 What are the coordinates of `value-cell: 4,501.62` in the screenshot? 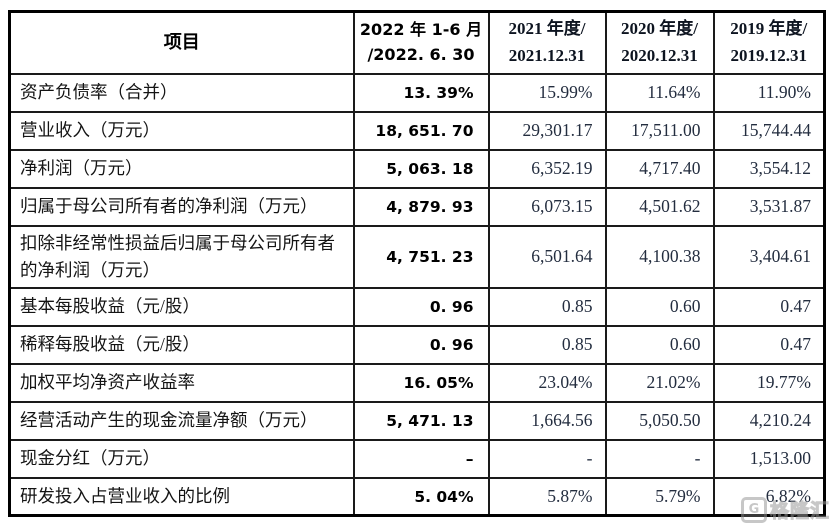 It's located at (659, 206).